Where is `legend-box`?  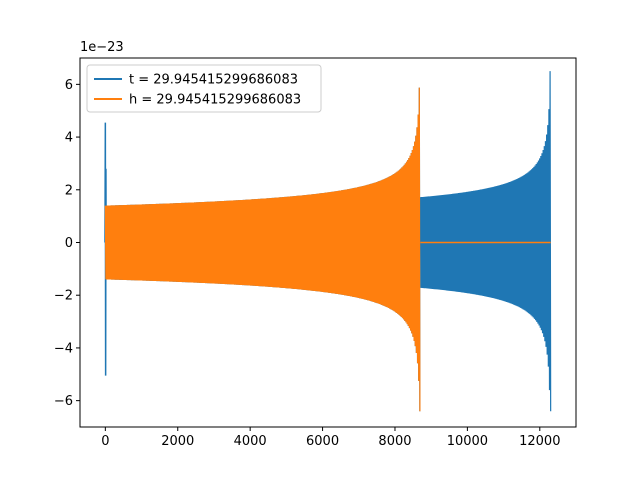
legend-box is located at coordinates (204, 88).